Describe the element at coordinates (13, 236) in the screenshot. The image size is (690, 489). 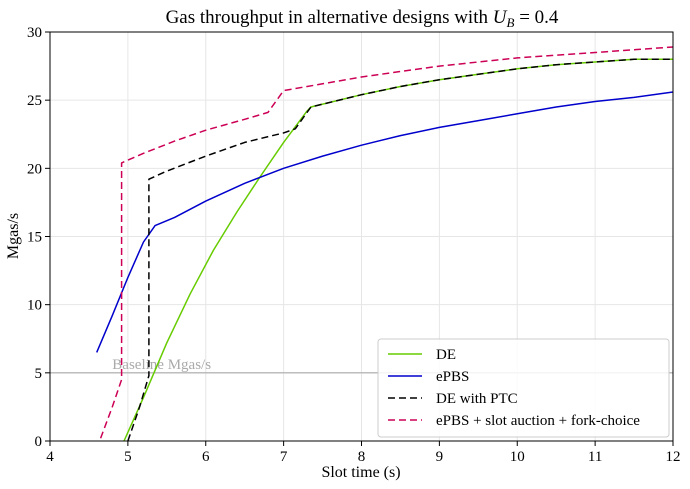
I see `y-axis-label: Mgas/s` at that location.